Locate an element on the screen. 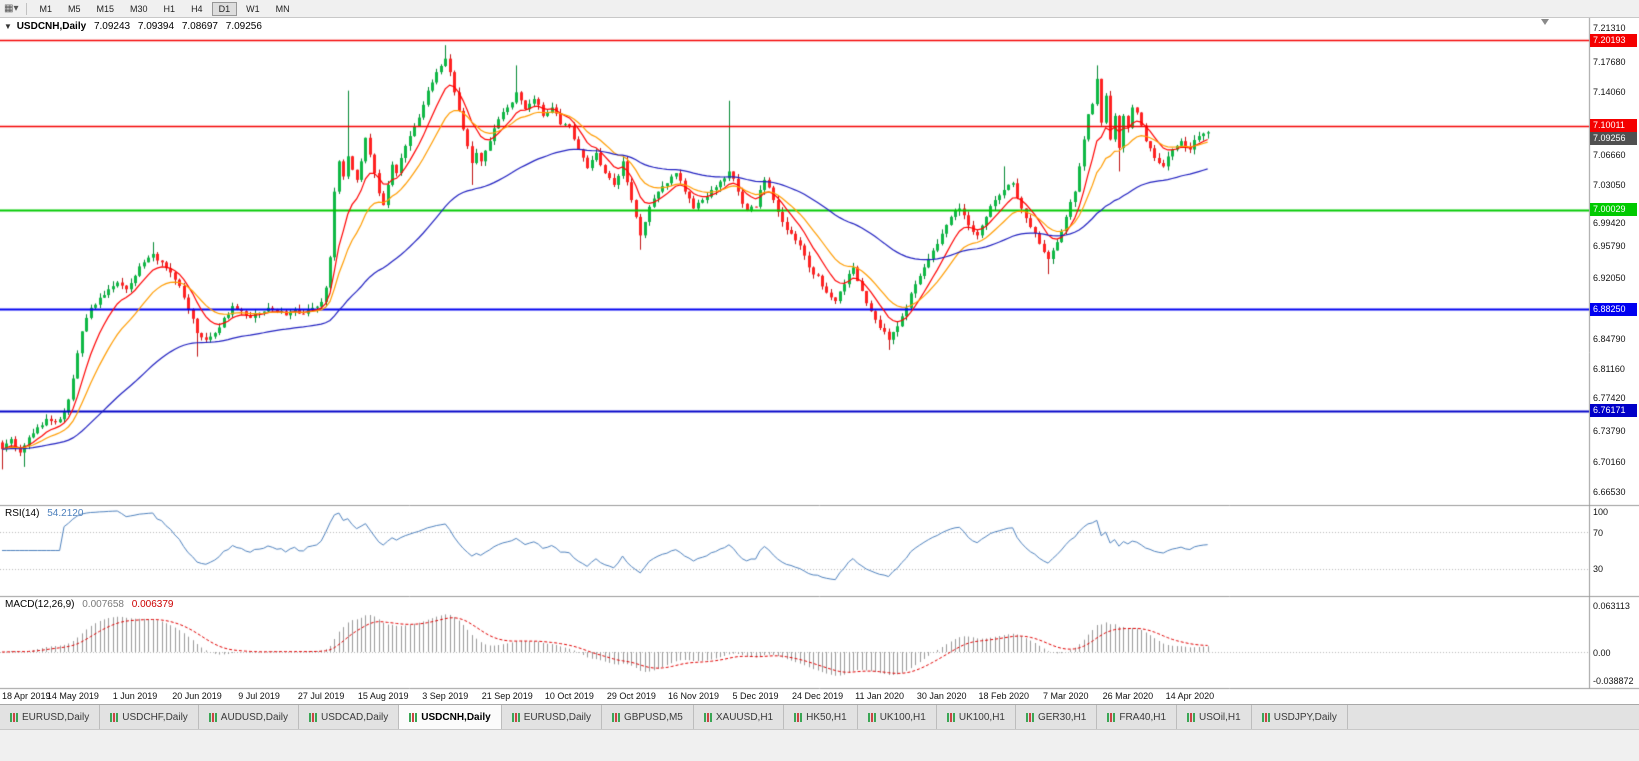  ohlc-high-value: 7.09394 is located at coordinates (156, 26).